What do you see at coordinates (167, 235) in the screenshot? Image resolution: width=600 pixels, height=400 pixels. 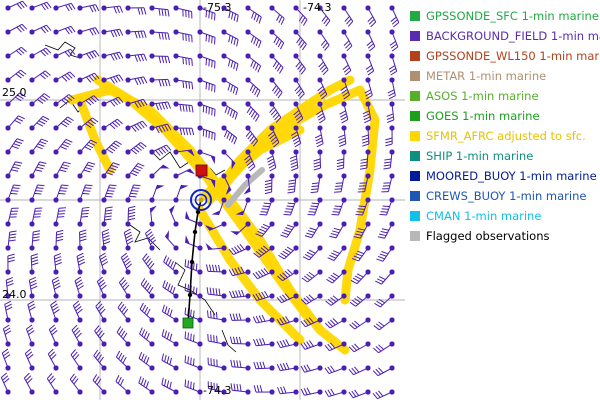 I see `barb-pennant` at bounding box center [167, 235].